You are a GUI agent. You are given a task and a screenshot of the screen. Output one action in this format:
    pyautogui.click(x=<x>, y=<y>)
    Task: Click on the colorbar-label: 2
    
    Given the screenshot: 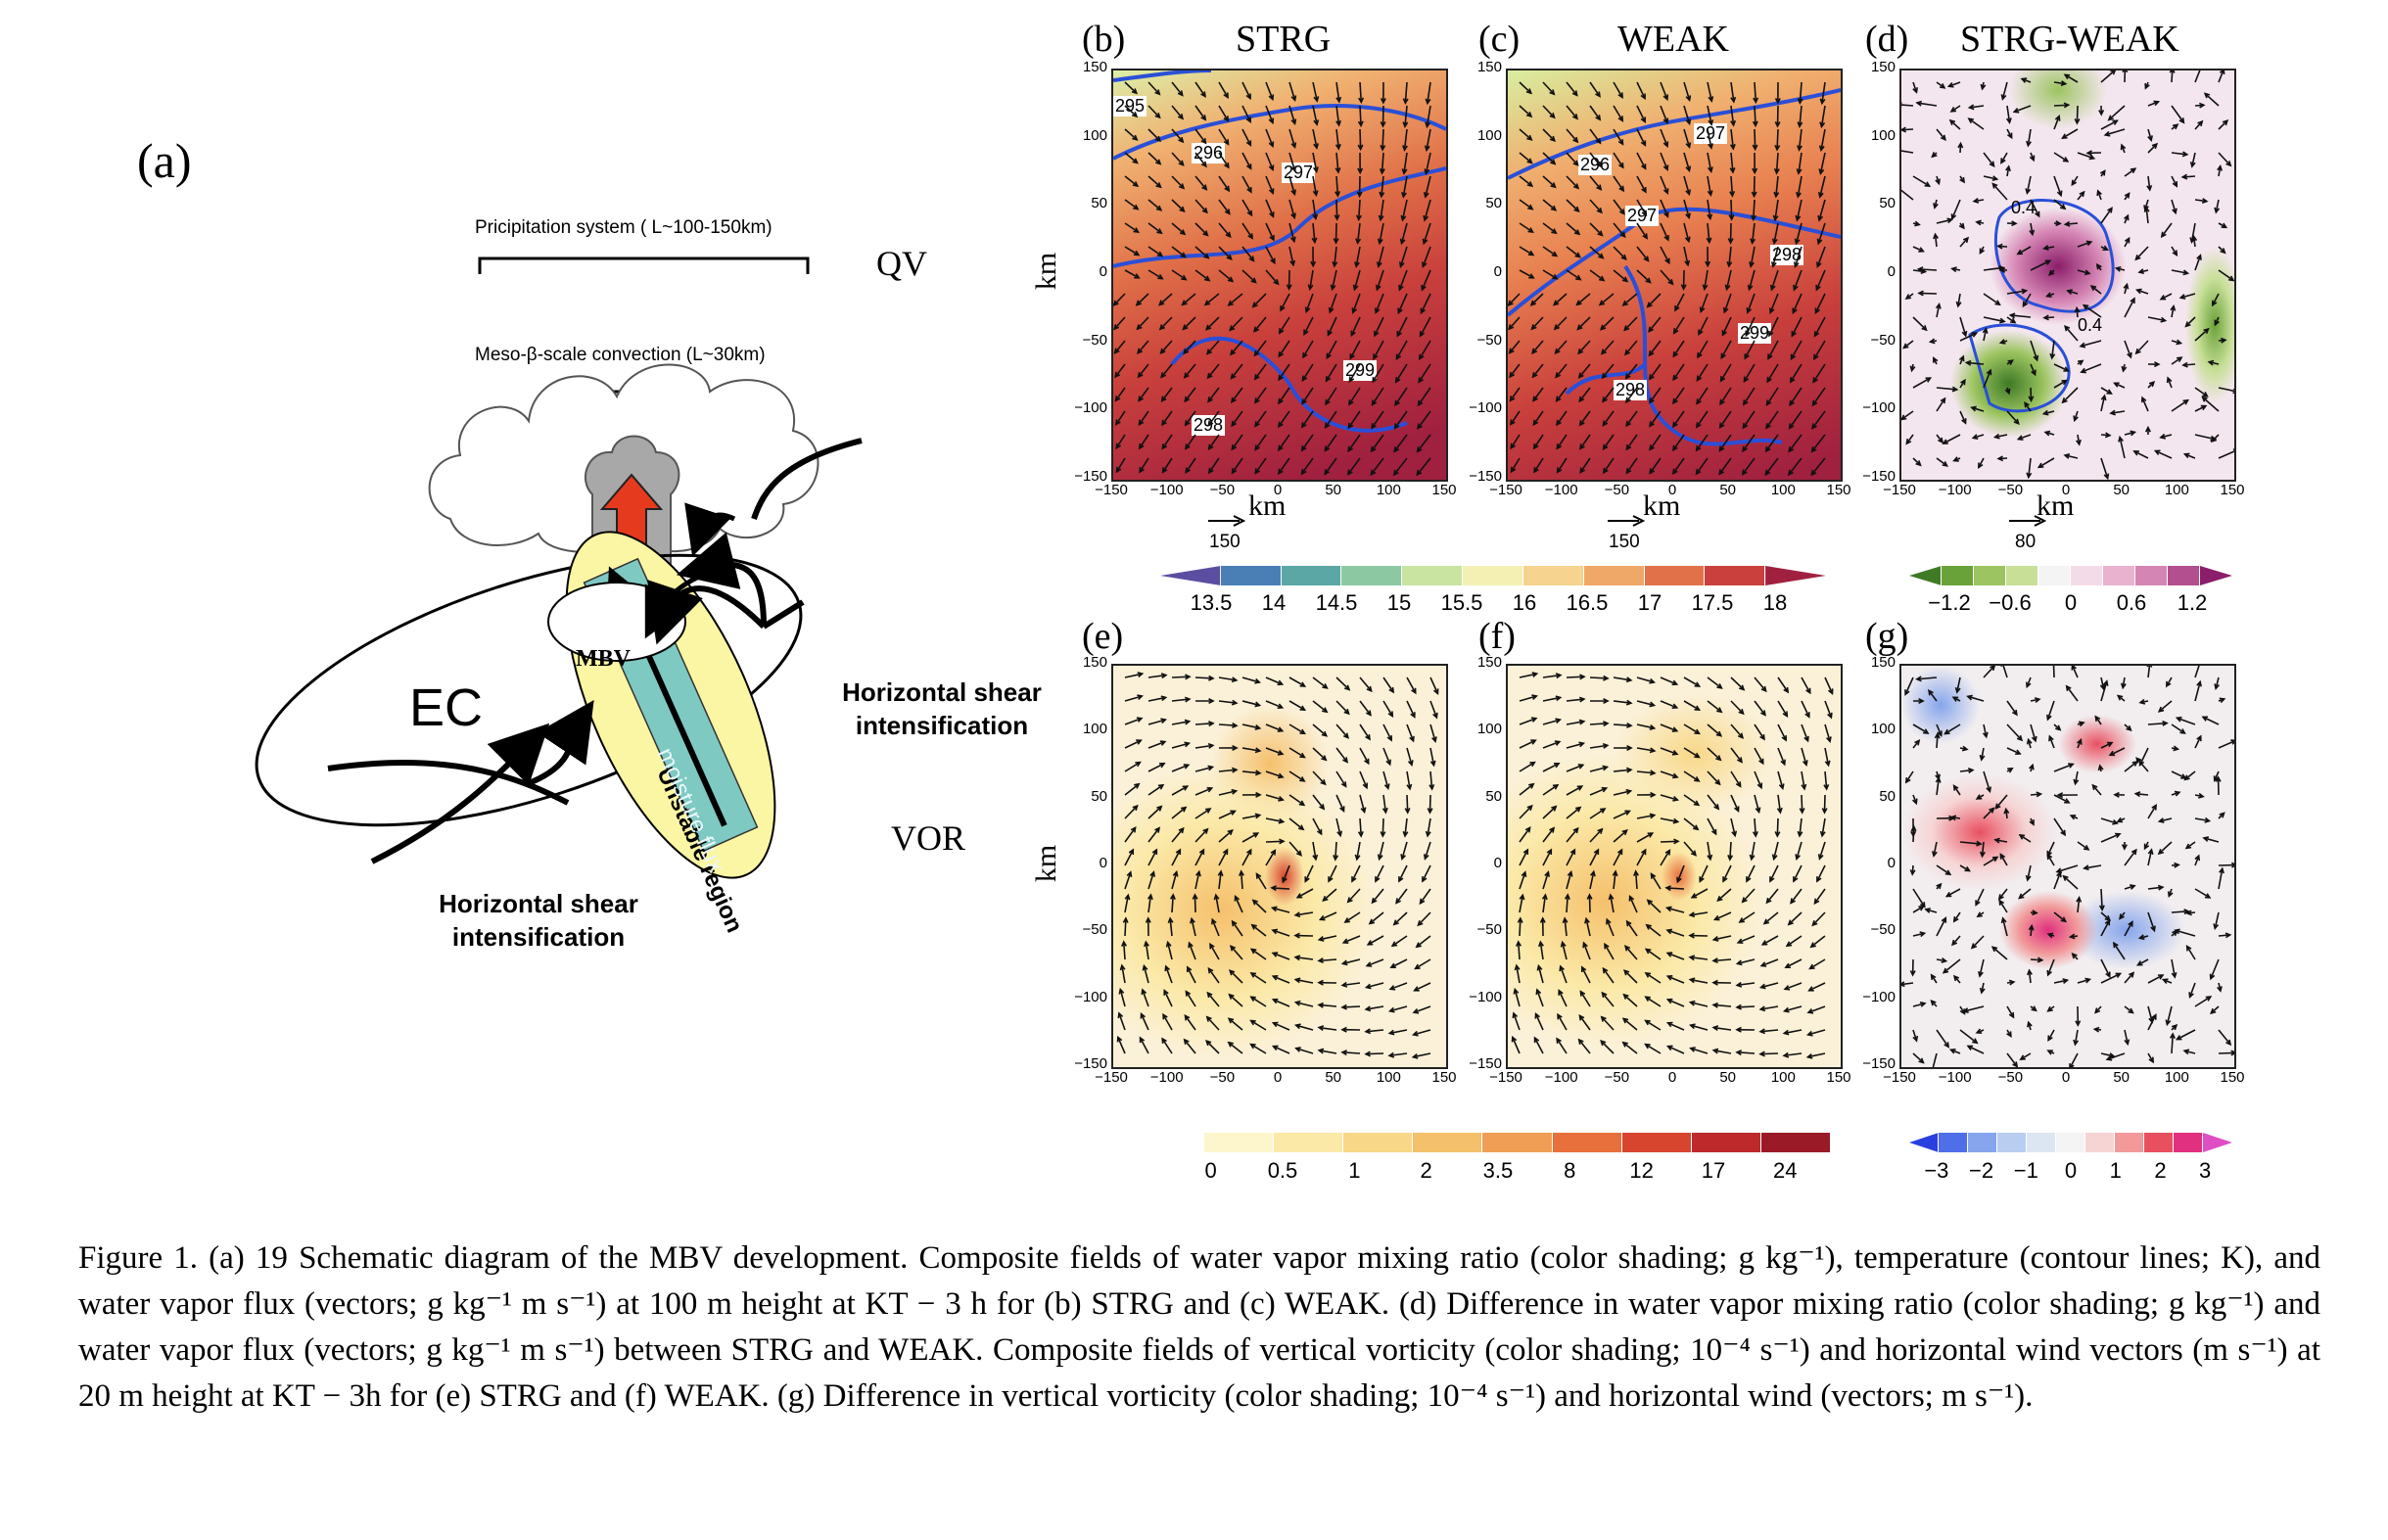 What is the action you would take?
    pyautogui.click(x=1426, y=1170)
    